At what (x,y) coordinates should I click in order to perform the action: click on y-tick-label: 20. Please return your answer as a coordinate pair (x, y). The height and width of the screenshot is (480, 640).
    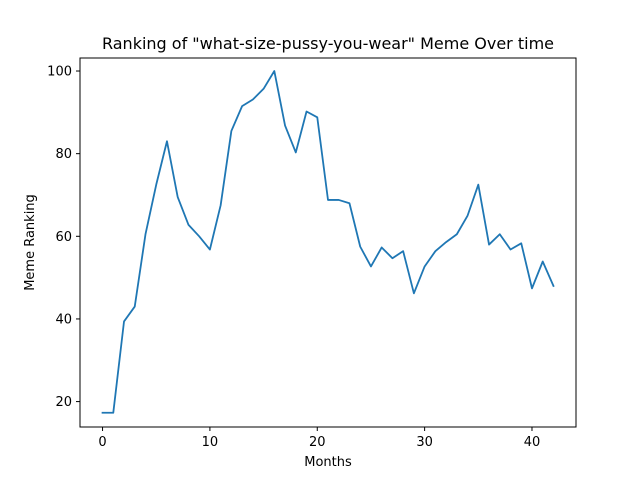
    Looking at the image, I should click on (63, 402).